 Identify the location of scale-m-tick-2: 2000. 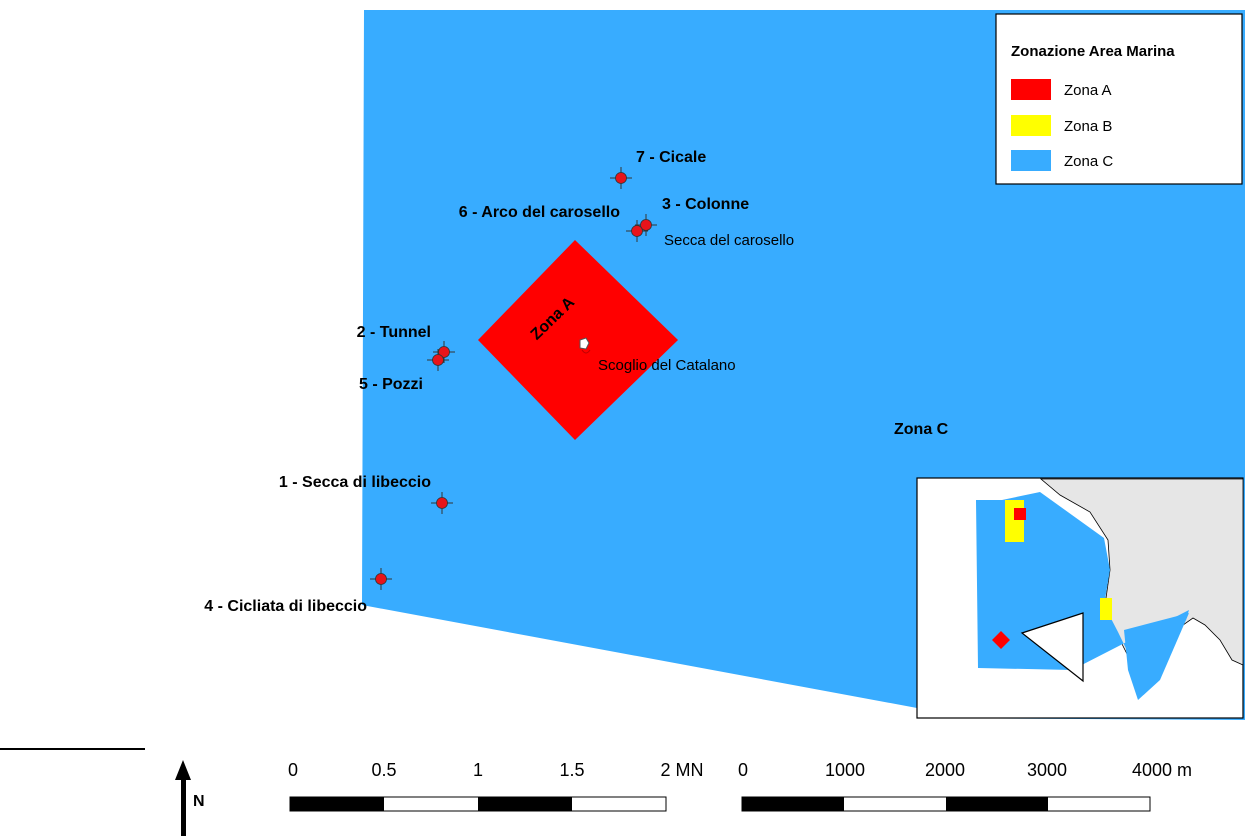
(945, 770).